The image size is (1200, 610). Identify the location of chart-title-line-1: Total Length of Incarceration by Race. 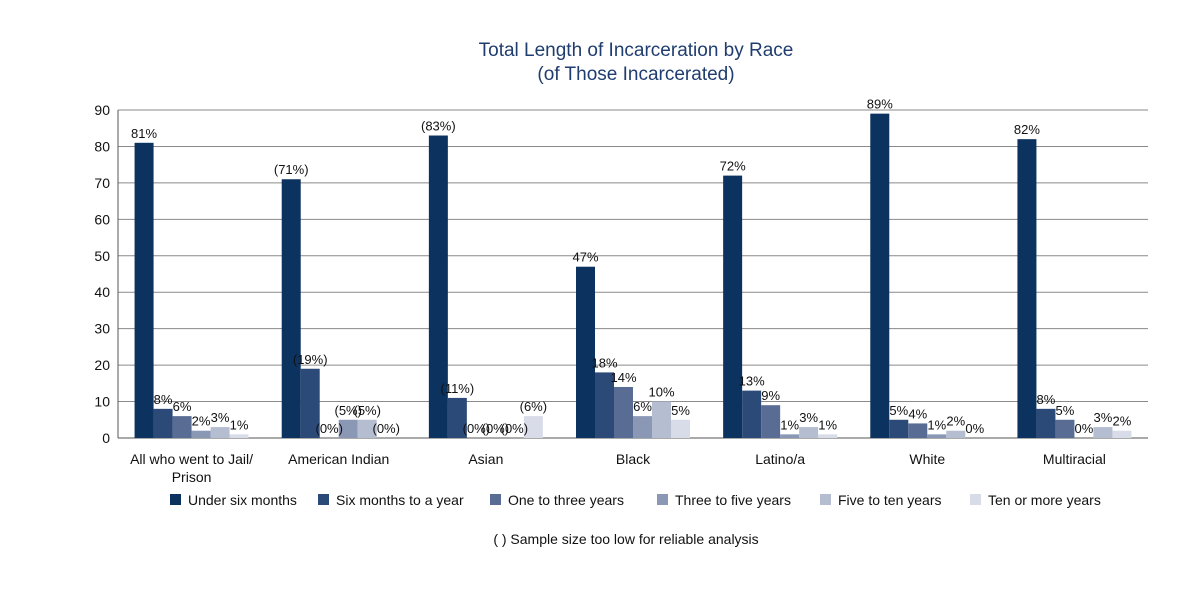
(636, 50).